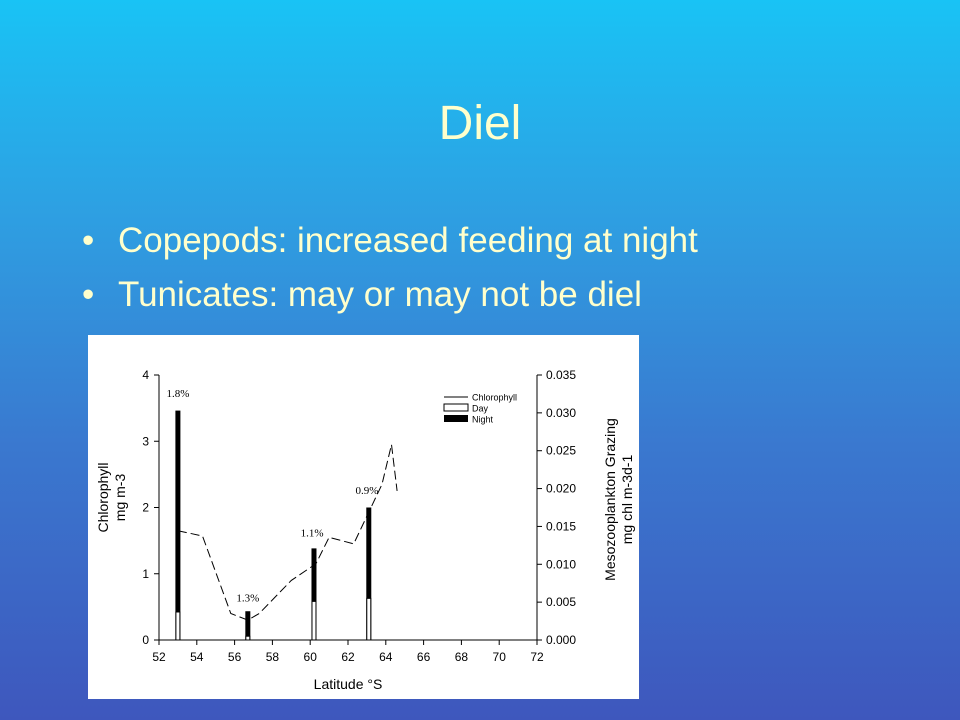 The height and width of the screenshot is (720, 960). What do you see at coordinates (610, 499) in the screenshot?
I see `right-axis-label-line1: Mesozooplankton Grazing` at bounding box center [610, 499].